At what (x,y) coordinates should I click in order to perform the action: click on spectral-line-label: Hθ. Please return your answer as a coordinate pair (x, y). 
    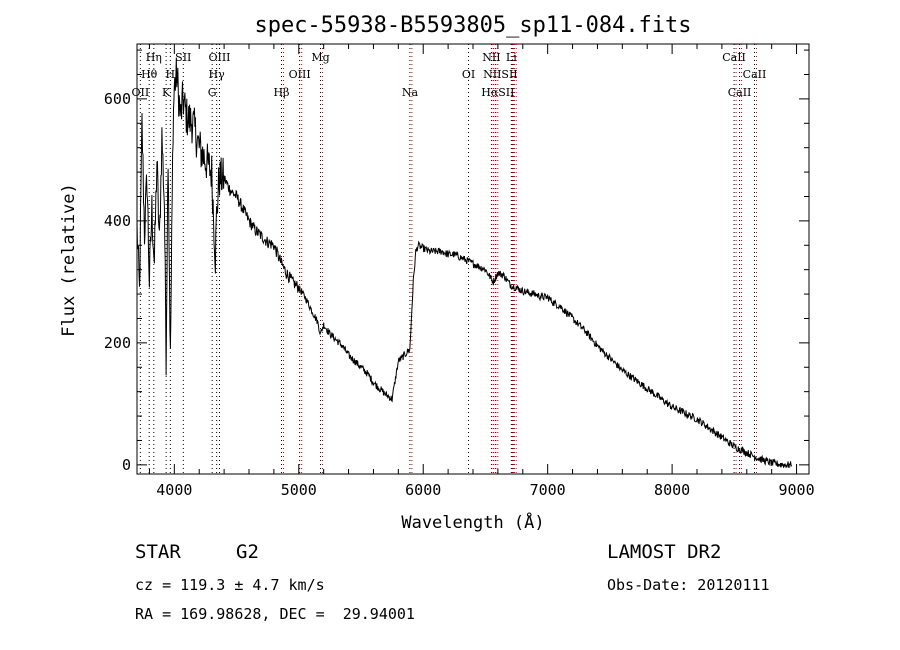
    Looking at the image, I should click on (149, 74).